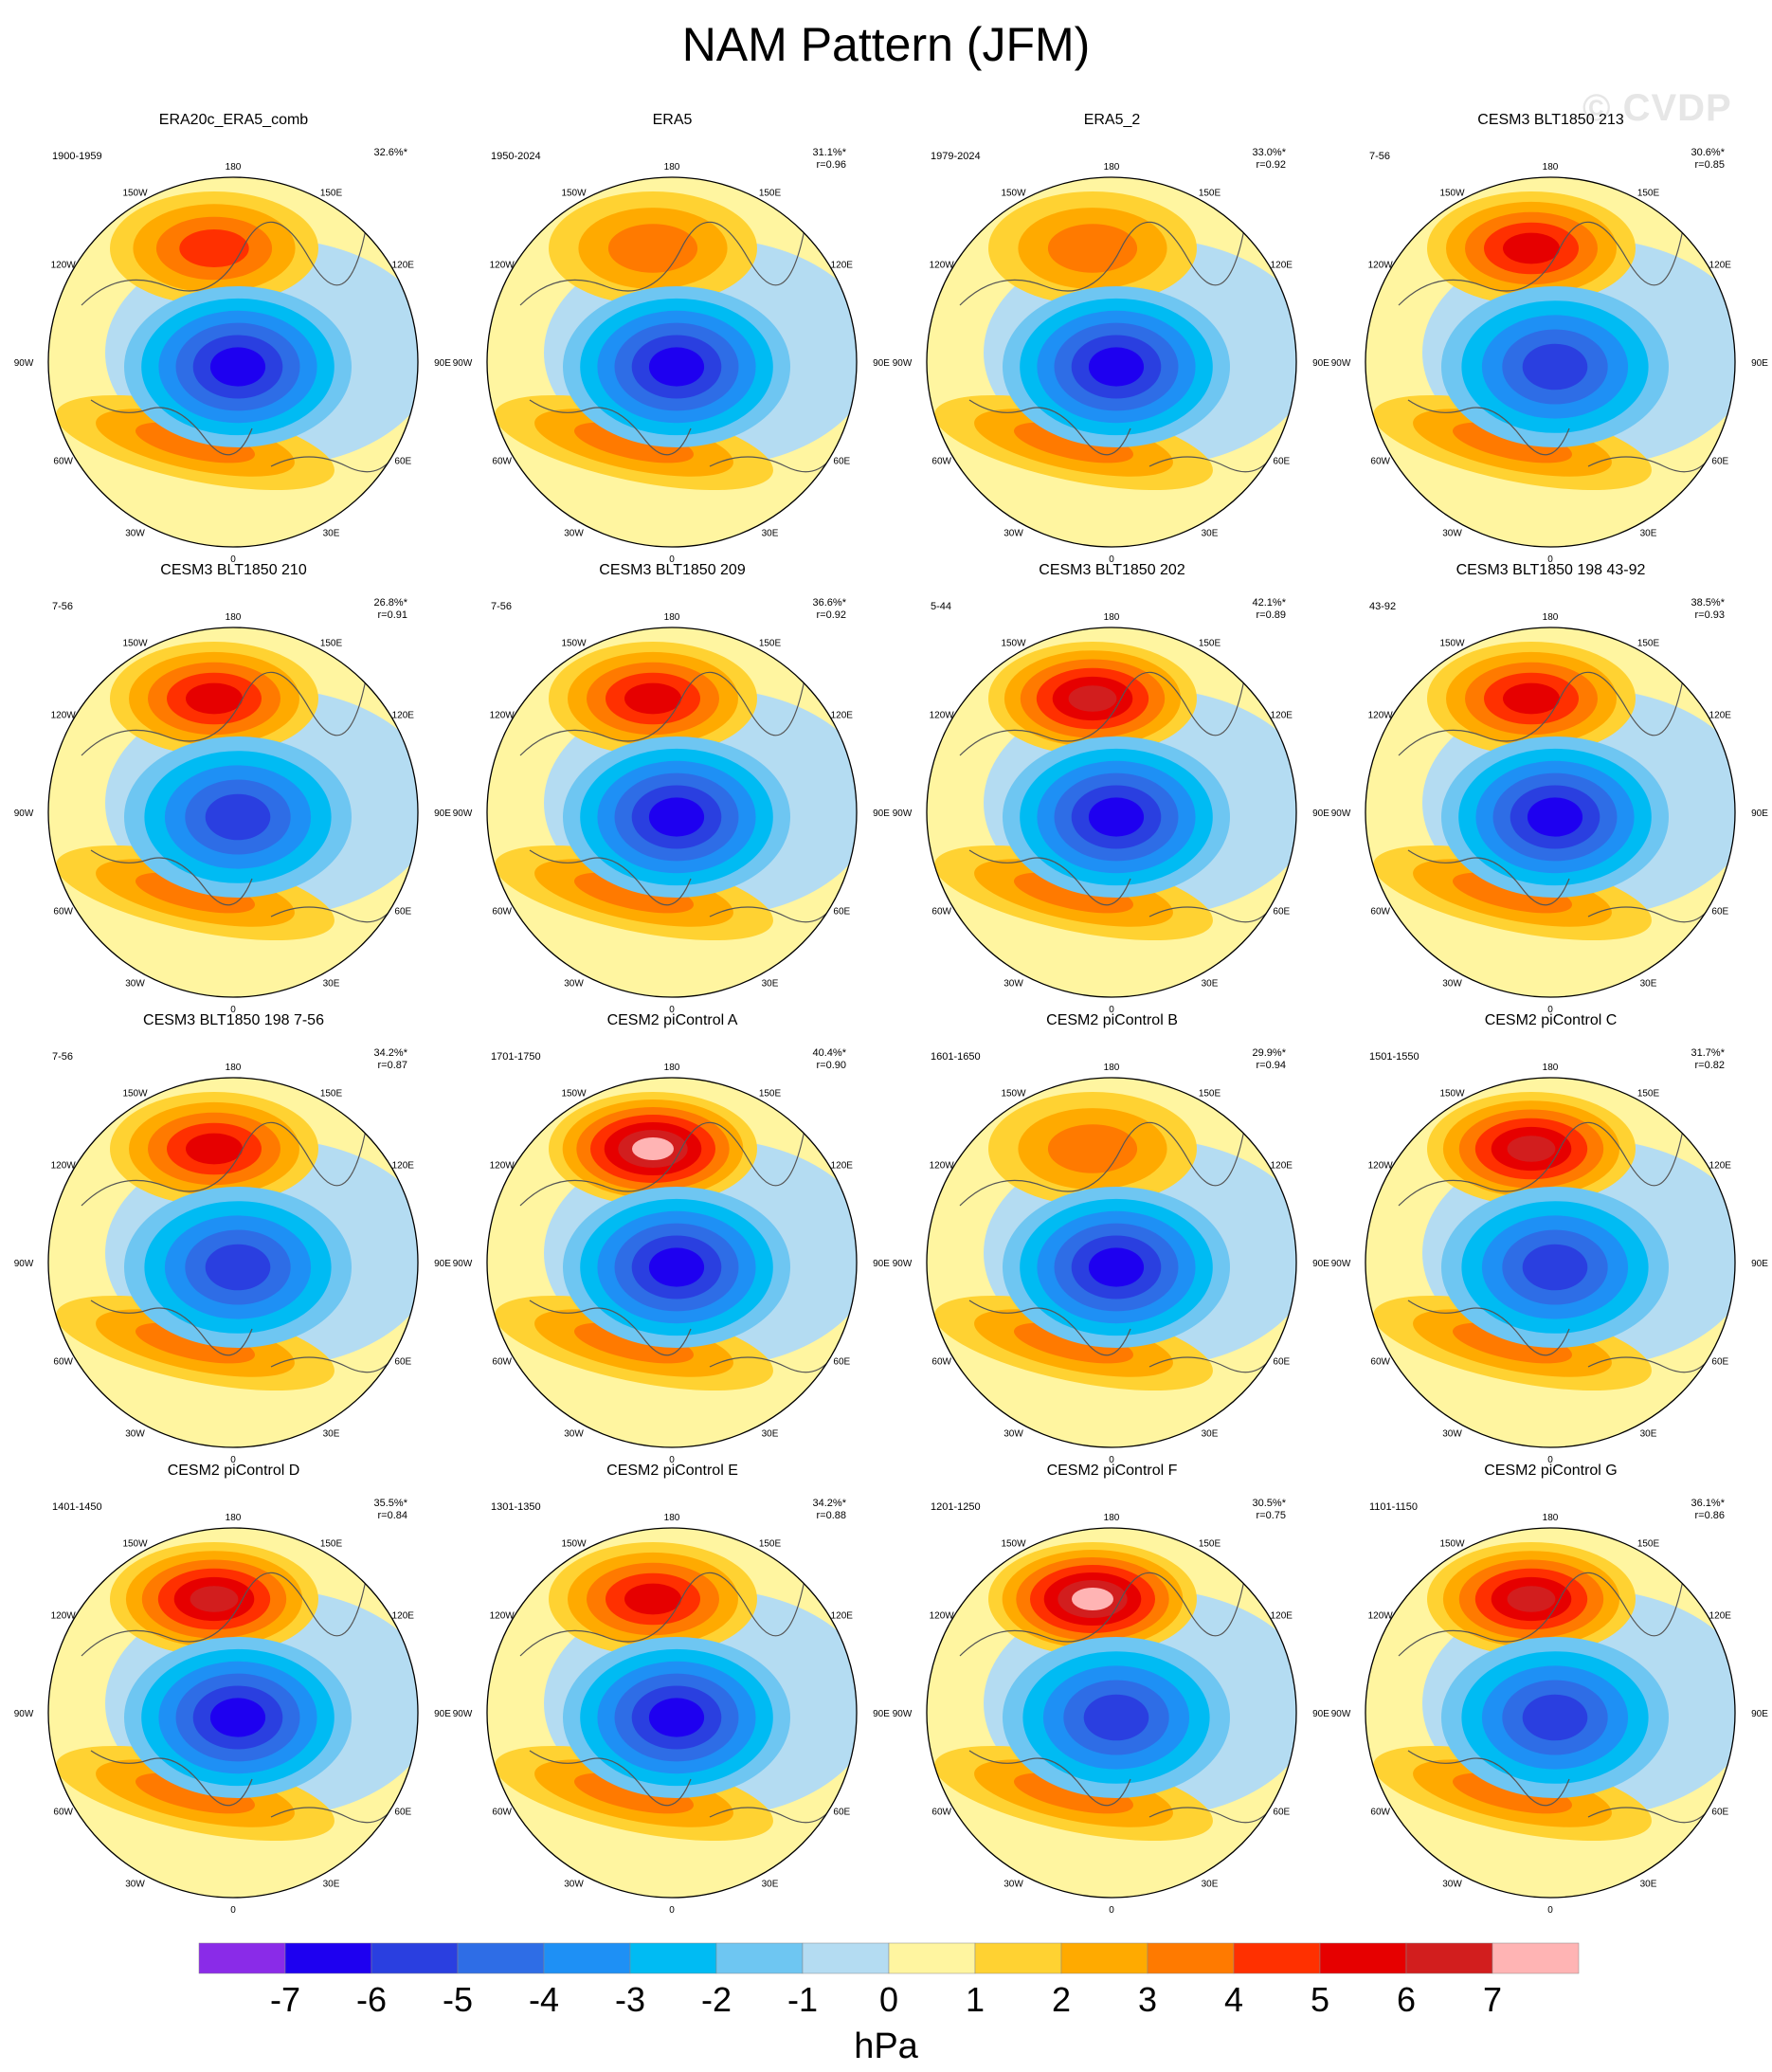 The image size is (1772, 2072). Describe the element at coordinates (1112, 1020) in the screenshot. I see `panel-title: CESM2 piControl B` at that location.